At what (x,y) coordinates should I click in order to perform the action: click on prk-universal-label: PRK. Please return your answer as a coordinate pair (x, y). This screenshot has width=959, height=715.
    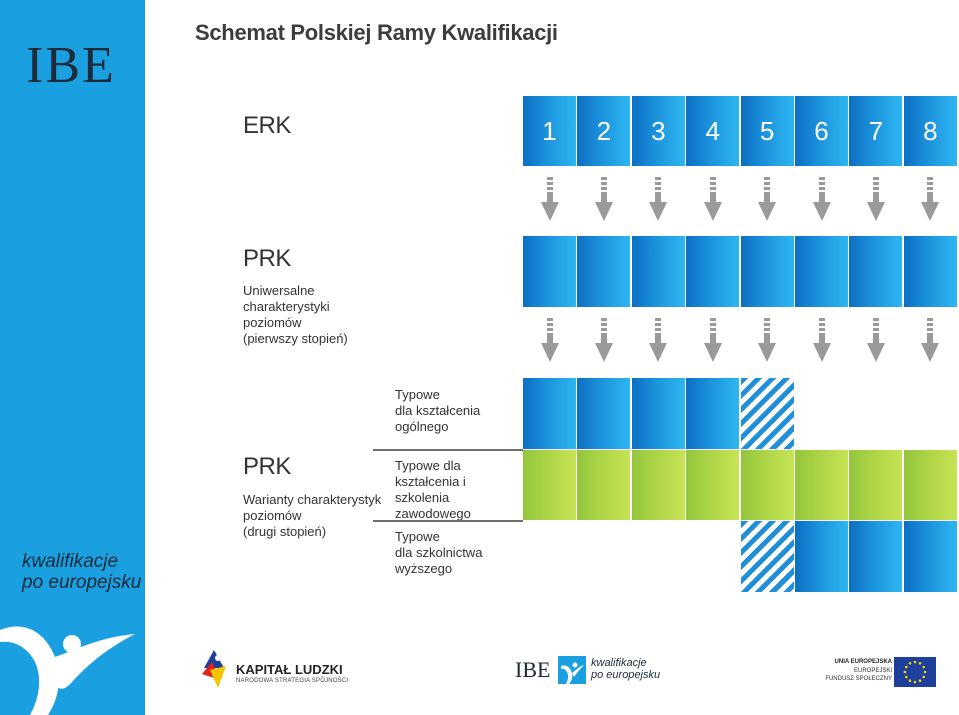
    Looking at the image, I should click on (267, 258).